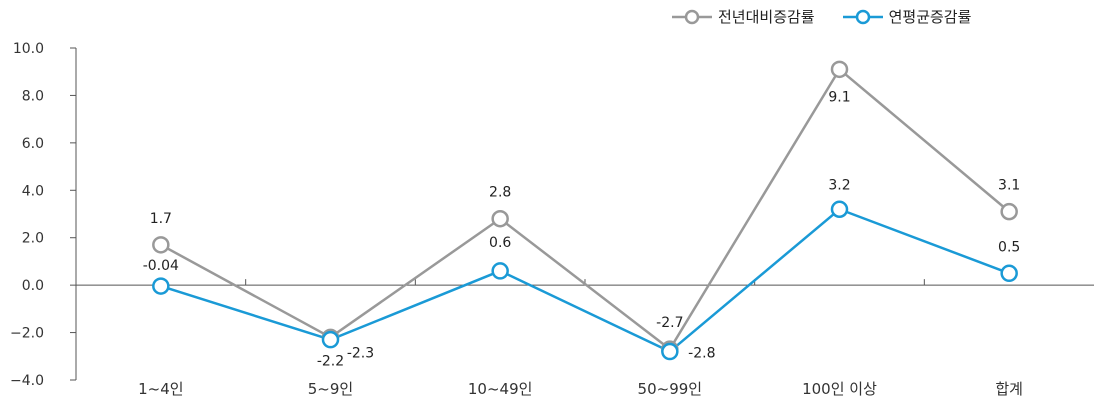 The height and width of the screenshot is (400, 1106). I want to click on x-category-label: 합계, so click(1009, 389).